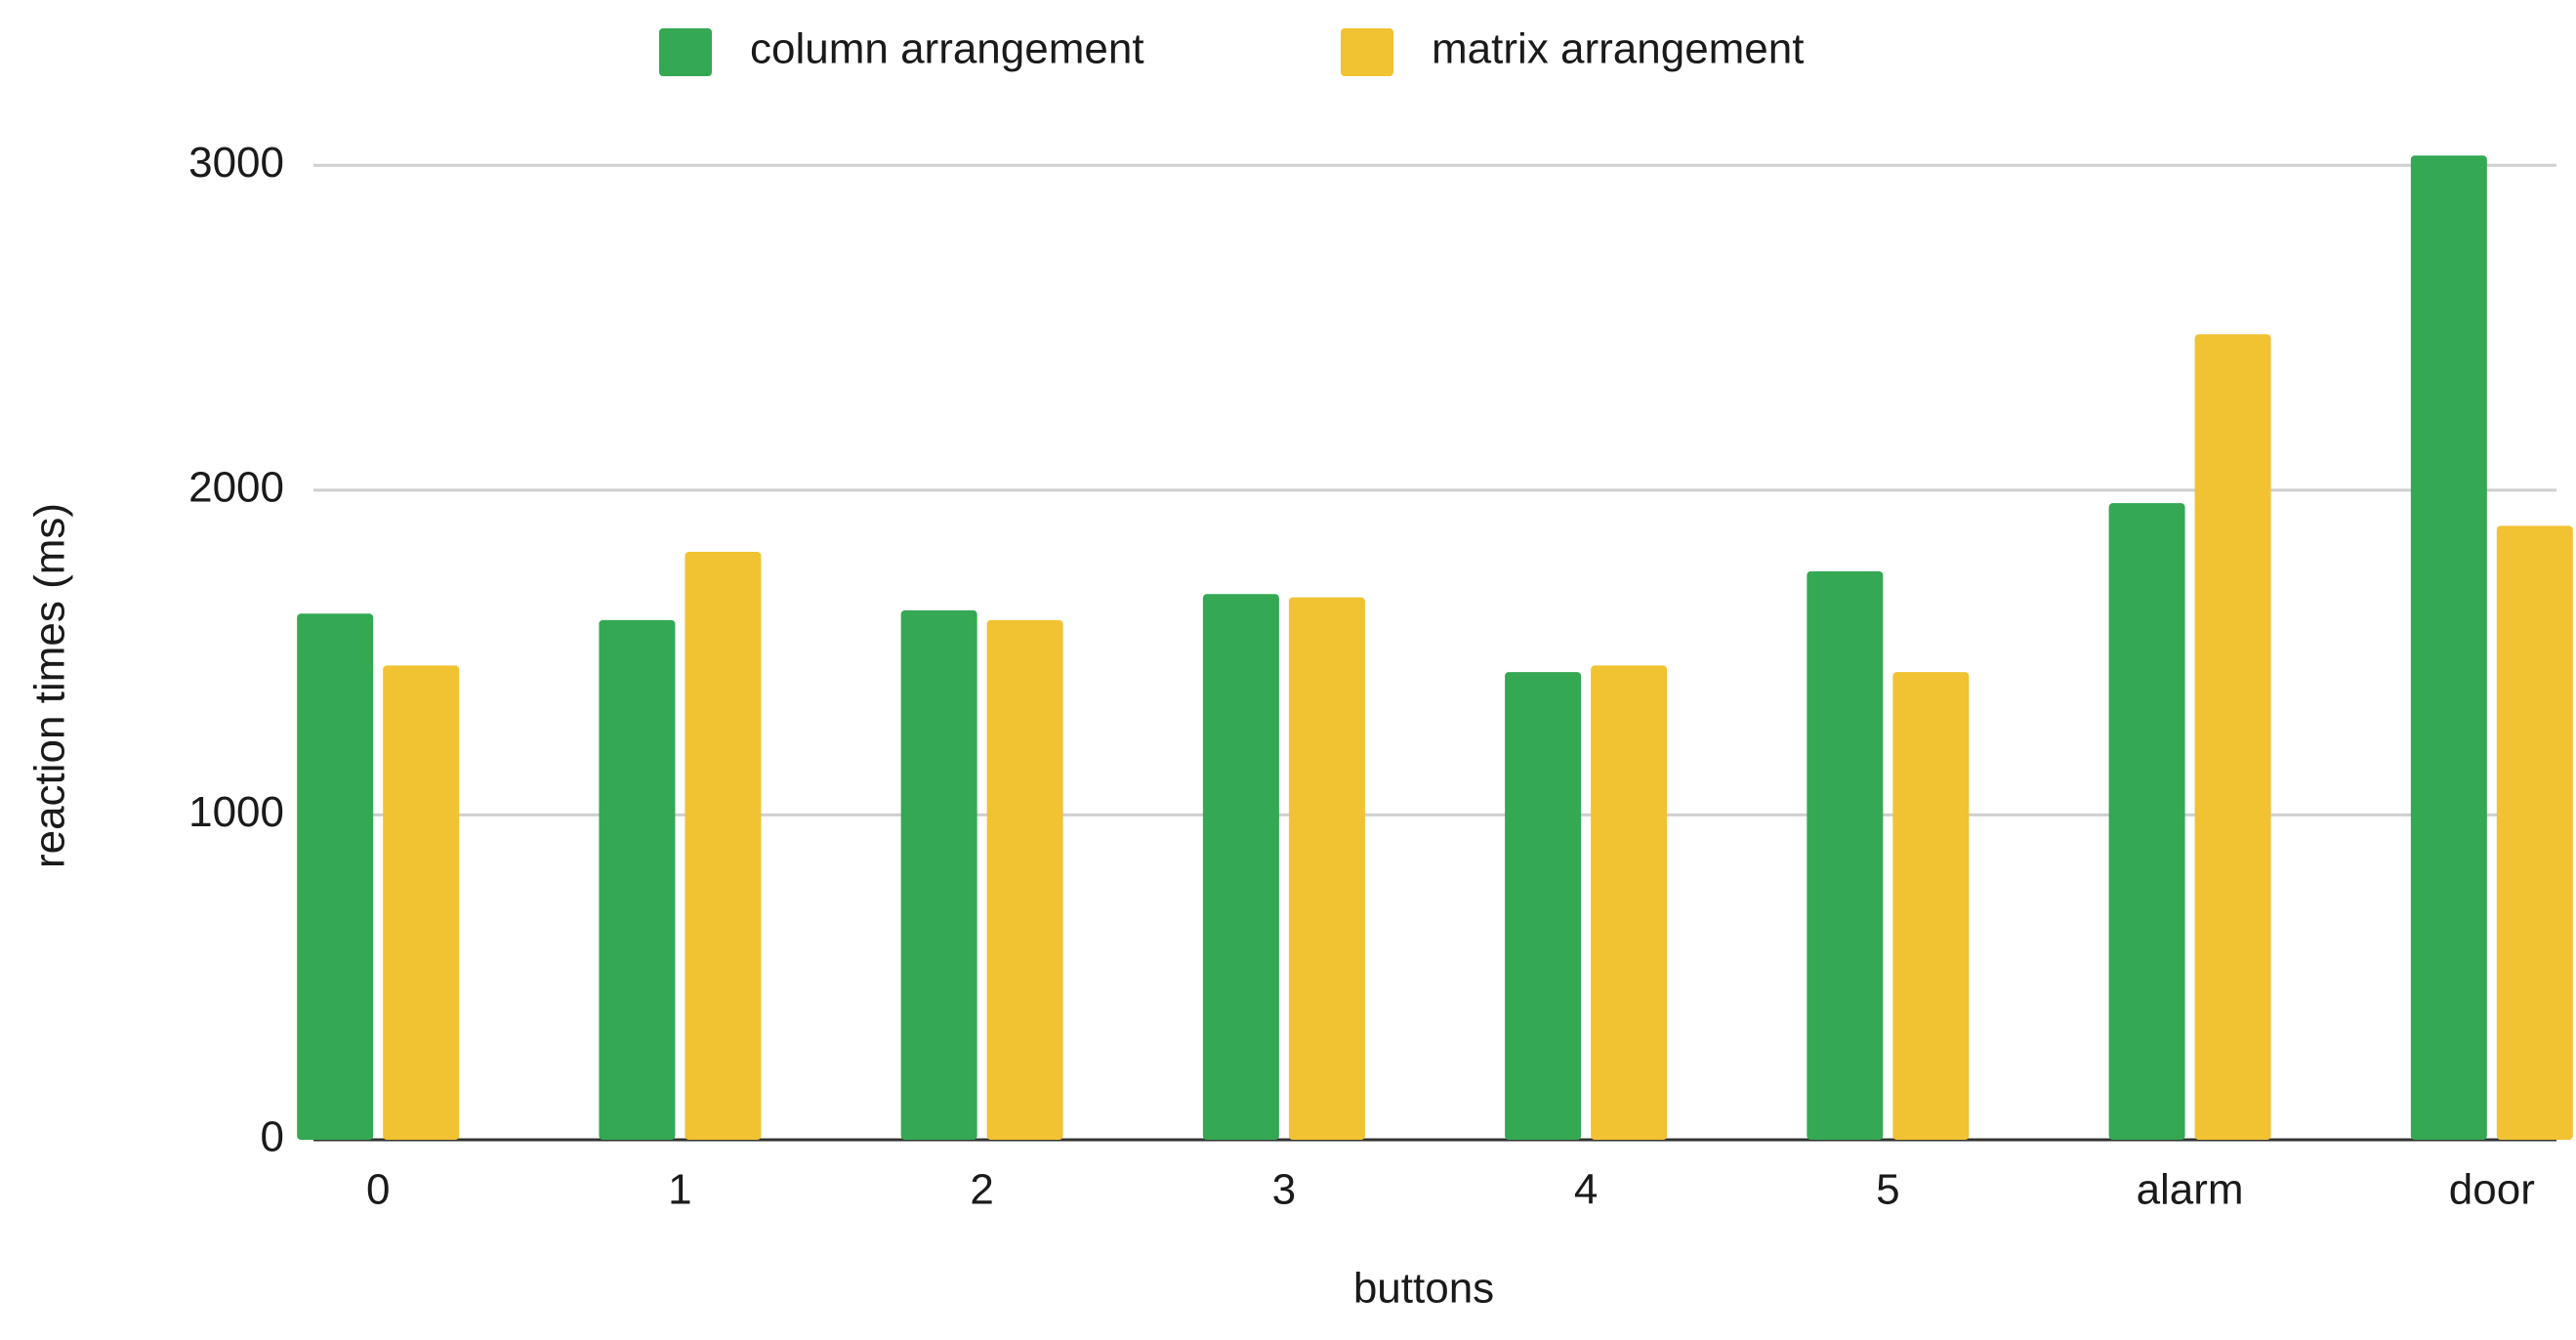 This screenshot has width=2576, height=1340. What do you see at coordinates (1423, 1289) in the screenshot?
I see `x-axis-title: buttons` at bounding box center [1423, 1289].